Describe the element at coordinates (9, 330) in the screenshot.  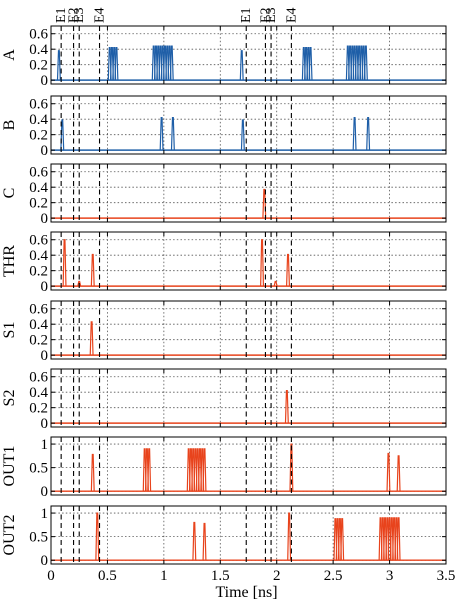
I see `y-axis-label: S1` at that location.